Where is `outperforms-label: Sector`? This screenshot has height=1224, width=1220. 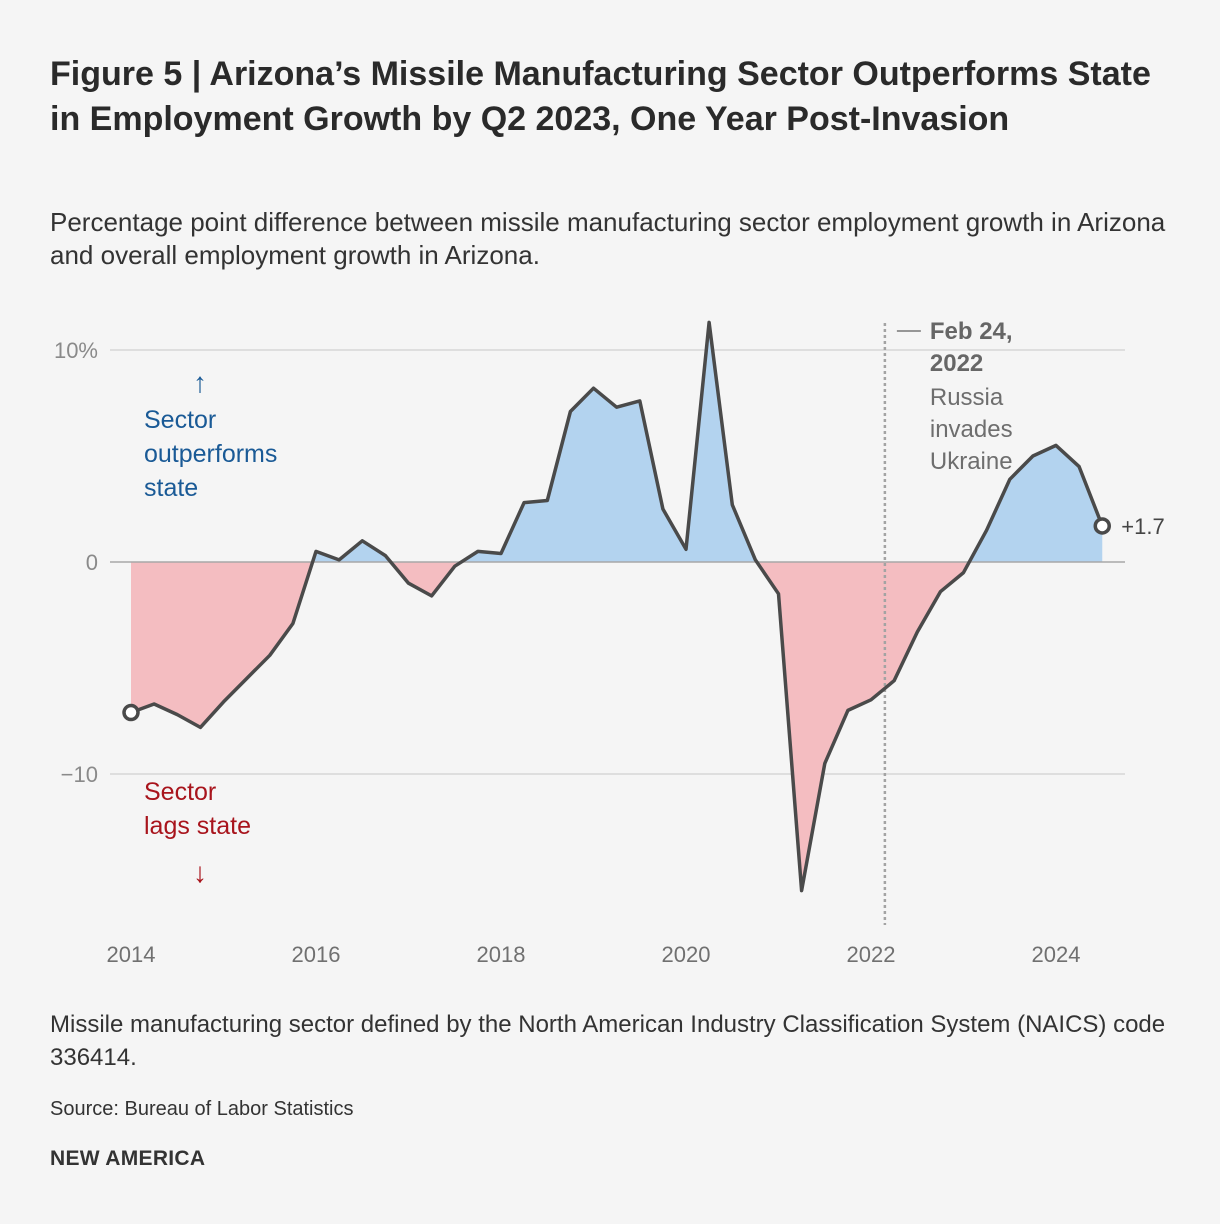 outperforms-label: Sector is located at coordinates (180, 420).